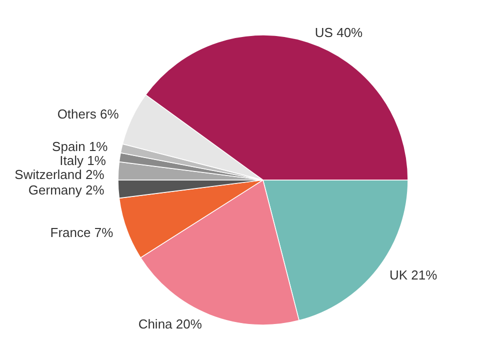  Describe the element at coordinates (72, 160) in the screenshot. I see `slice-label: Italy` at that location.